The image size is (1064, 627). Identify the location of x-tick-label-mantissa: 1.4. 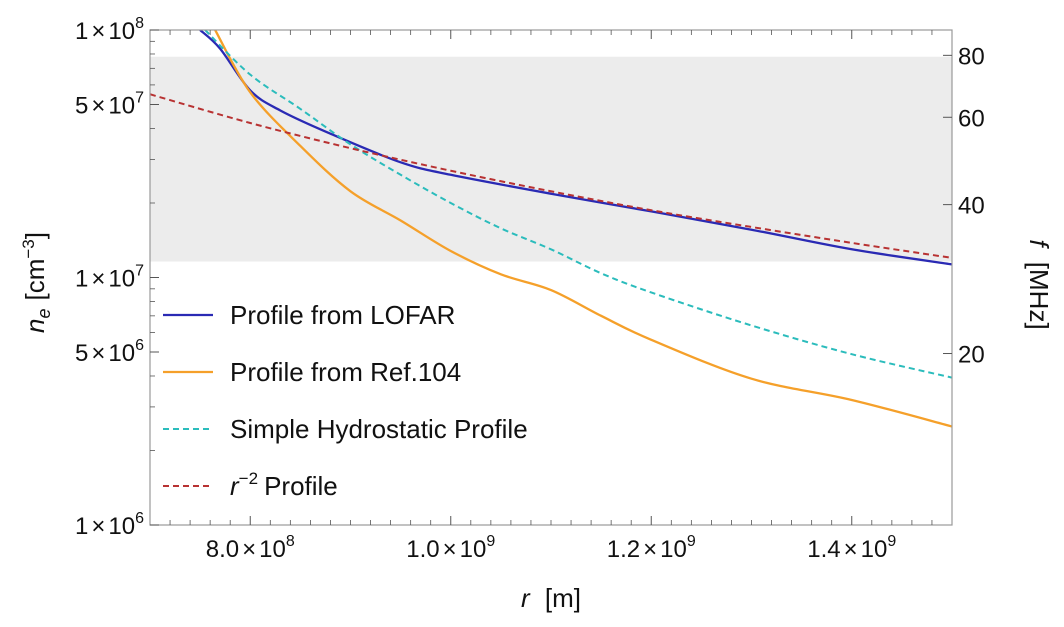
(823, 549).